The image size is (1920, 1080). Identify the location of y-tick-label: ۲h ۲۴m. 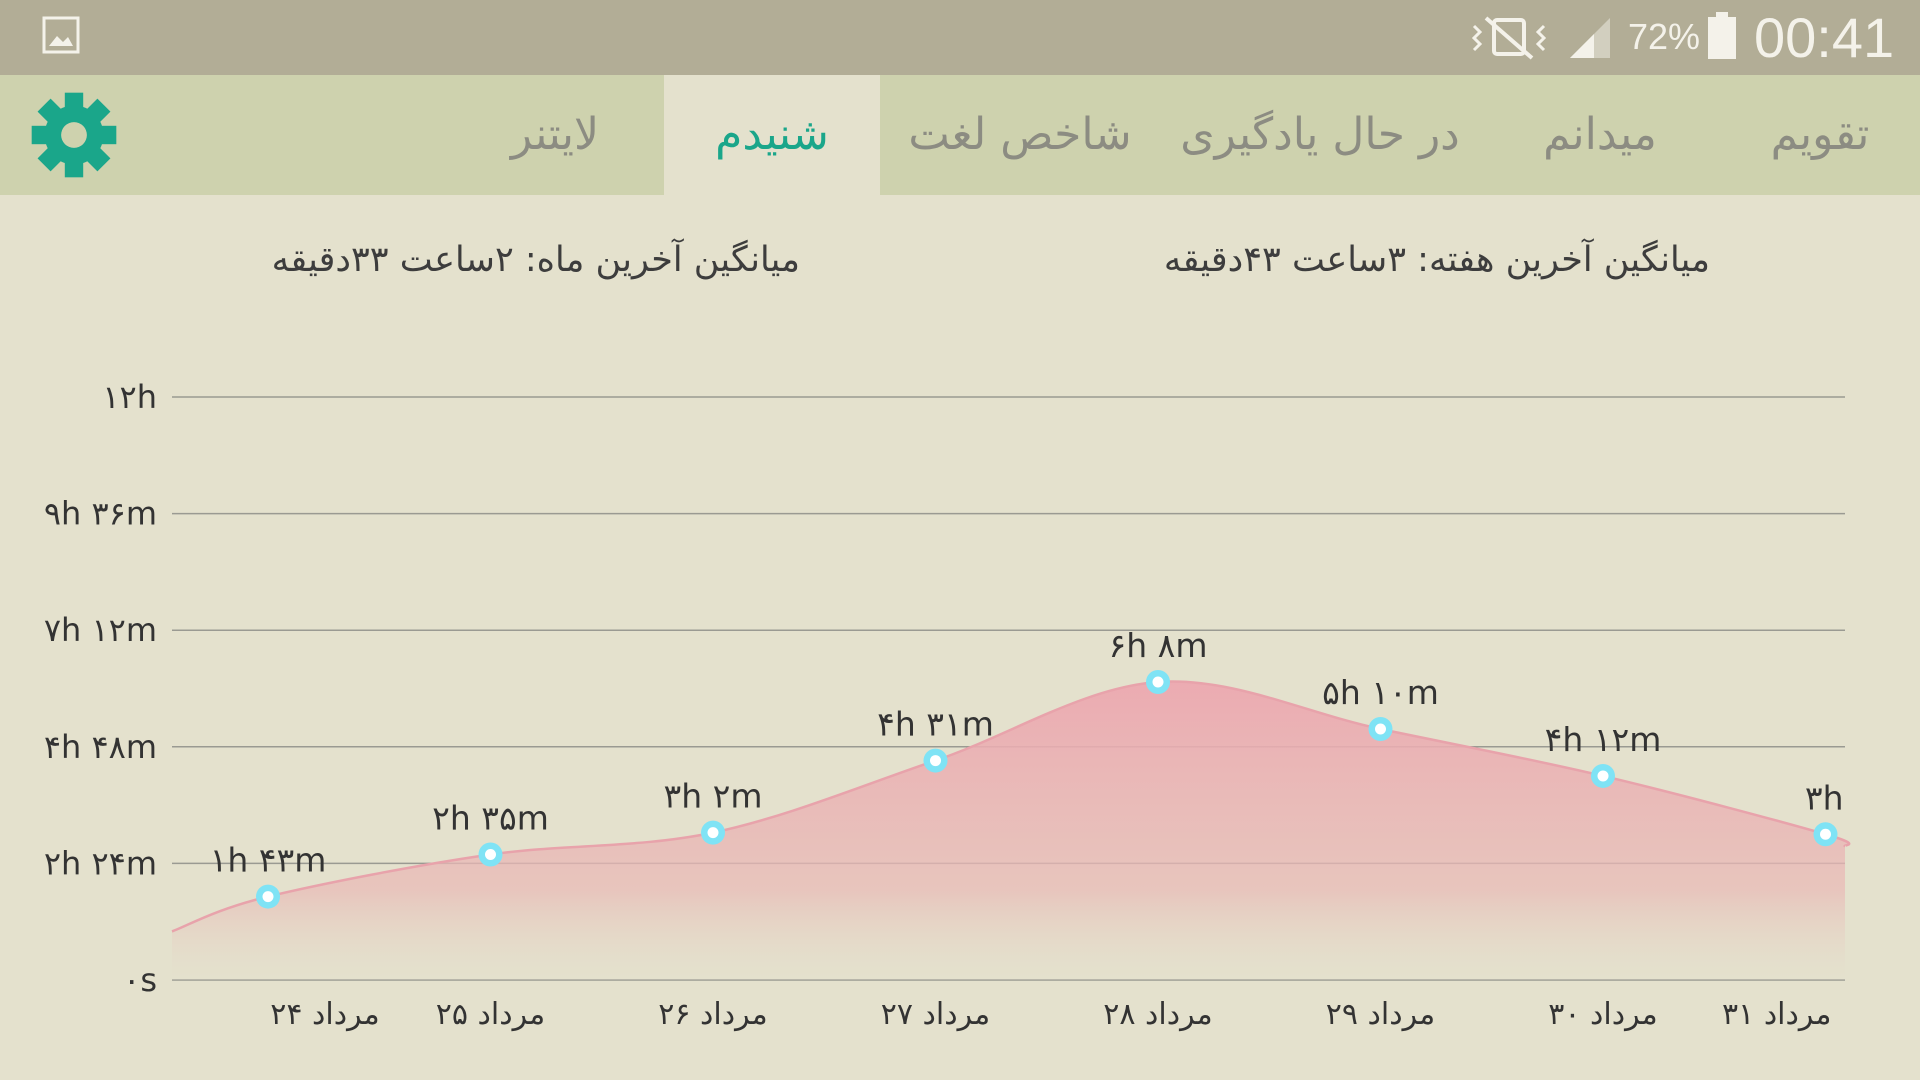
(100, 863).